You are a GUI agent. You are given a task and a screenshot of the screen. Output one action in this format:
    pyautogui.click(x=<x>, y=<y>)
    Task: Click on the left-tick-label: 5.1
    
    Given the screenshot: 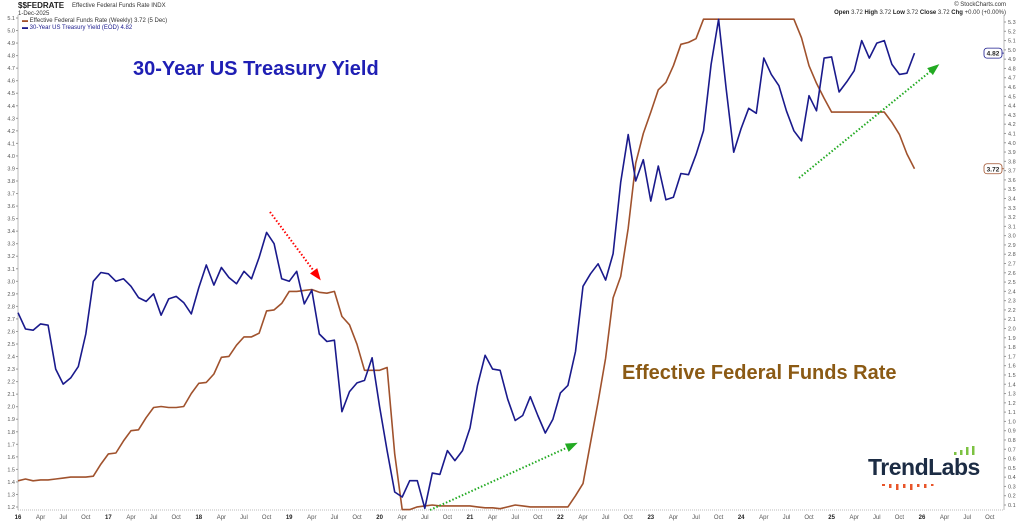 What is the action you would take?
    pyautogui.click(x=11, y=19)
    